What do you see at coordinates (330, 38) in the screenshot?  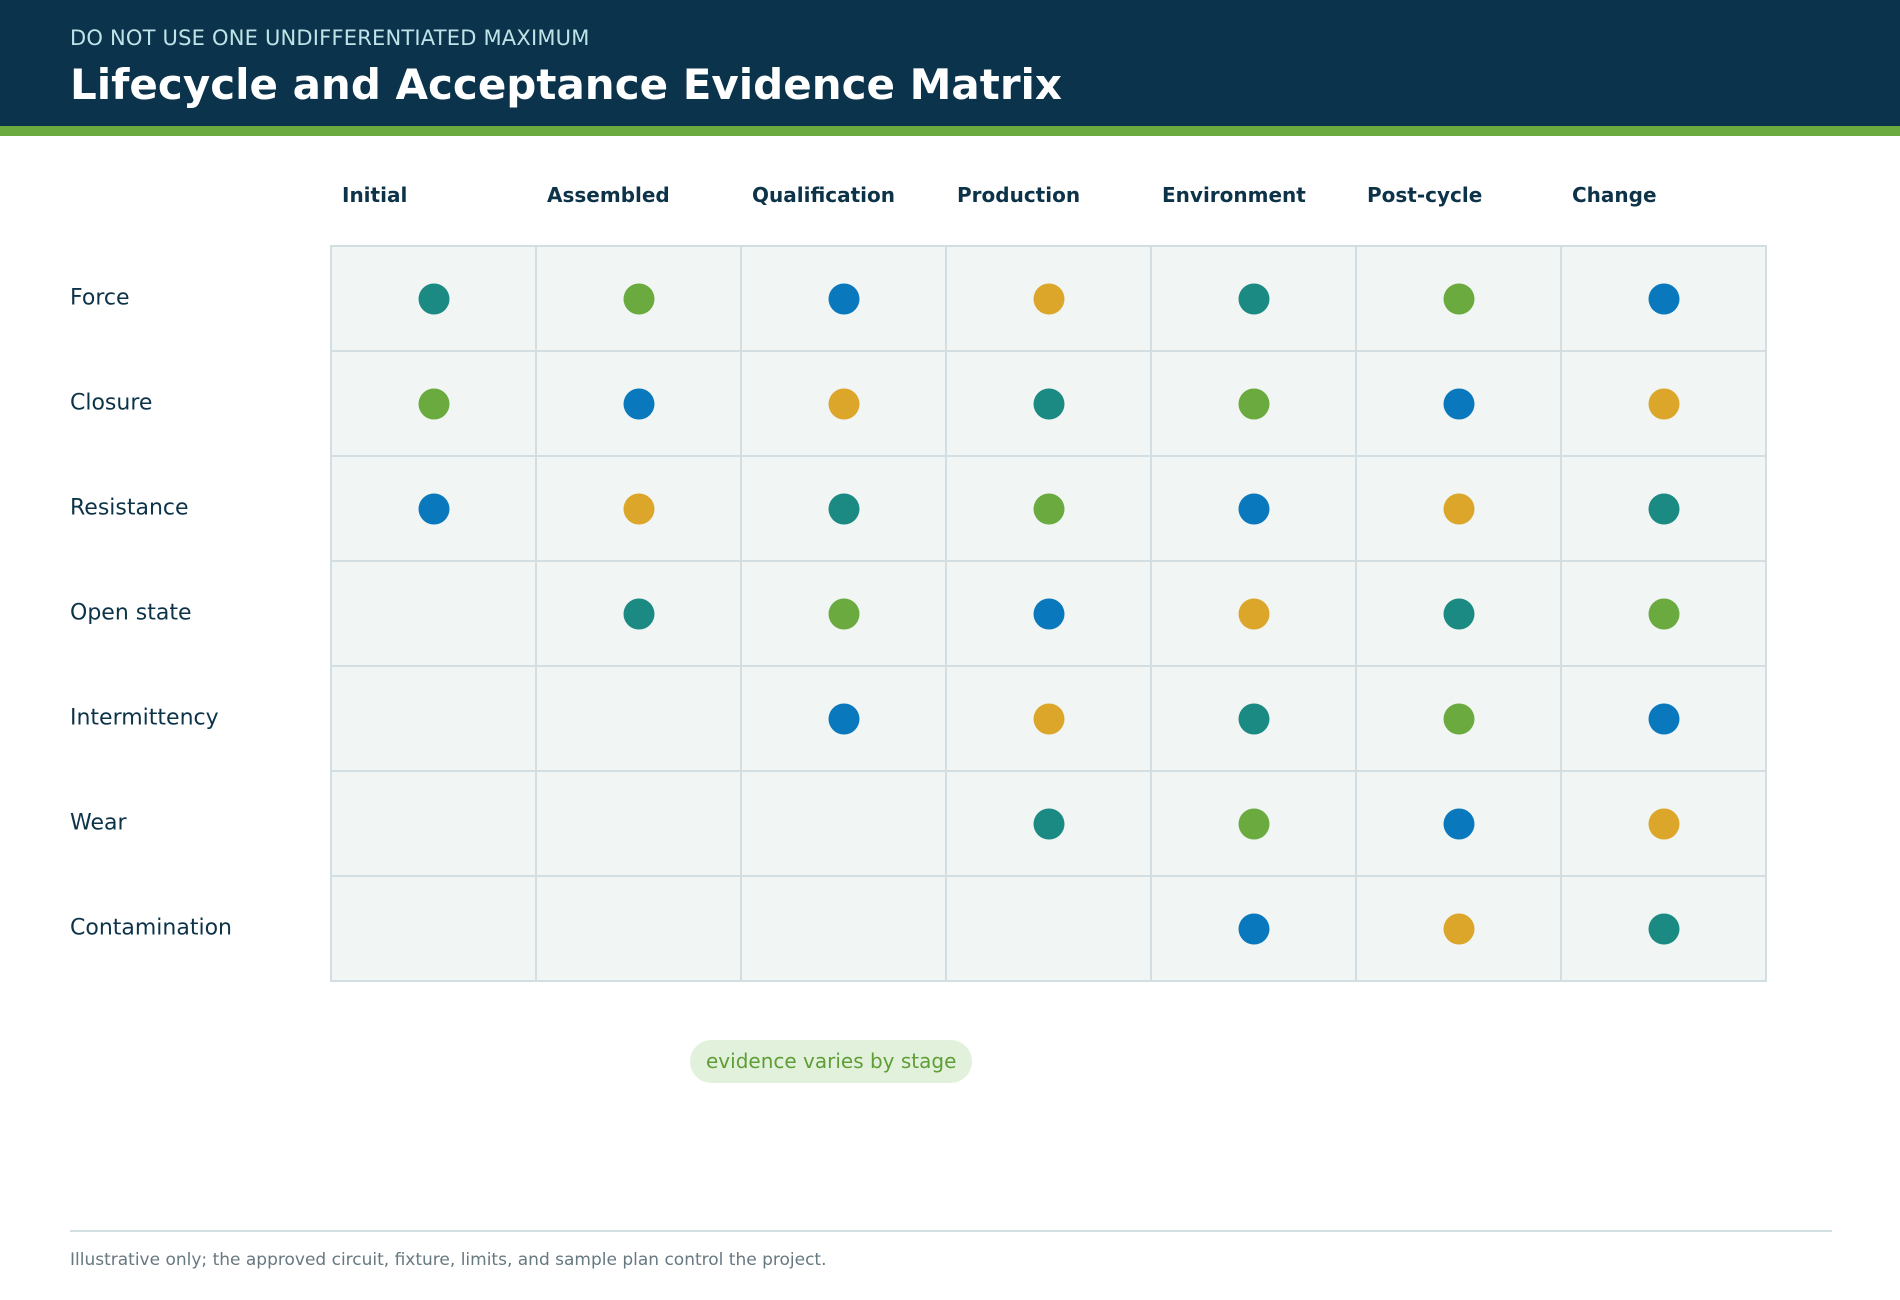 I see `eyebrow-text: DO NOT USE ONE UNDIFFERENTIATED MAXIMUM` at bounding box center [330, 38].